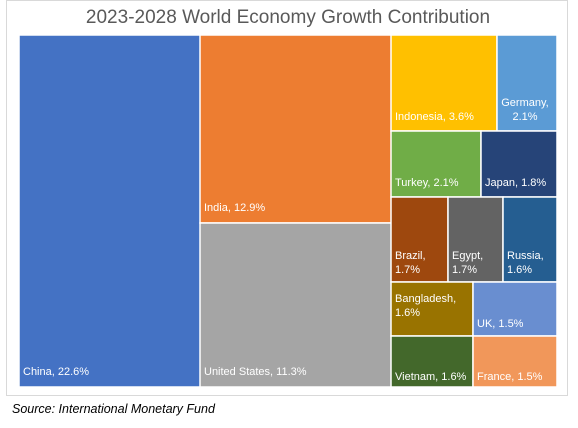 The height and width of the screenshot is (428, 578). I want to click on tile-rect-turkey, so click(436, 164).